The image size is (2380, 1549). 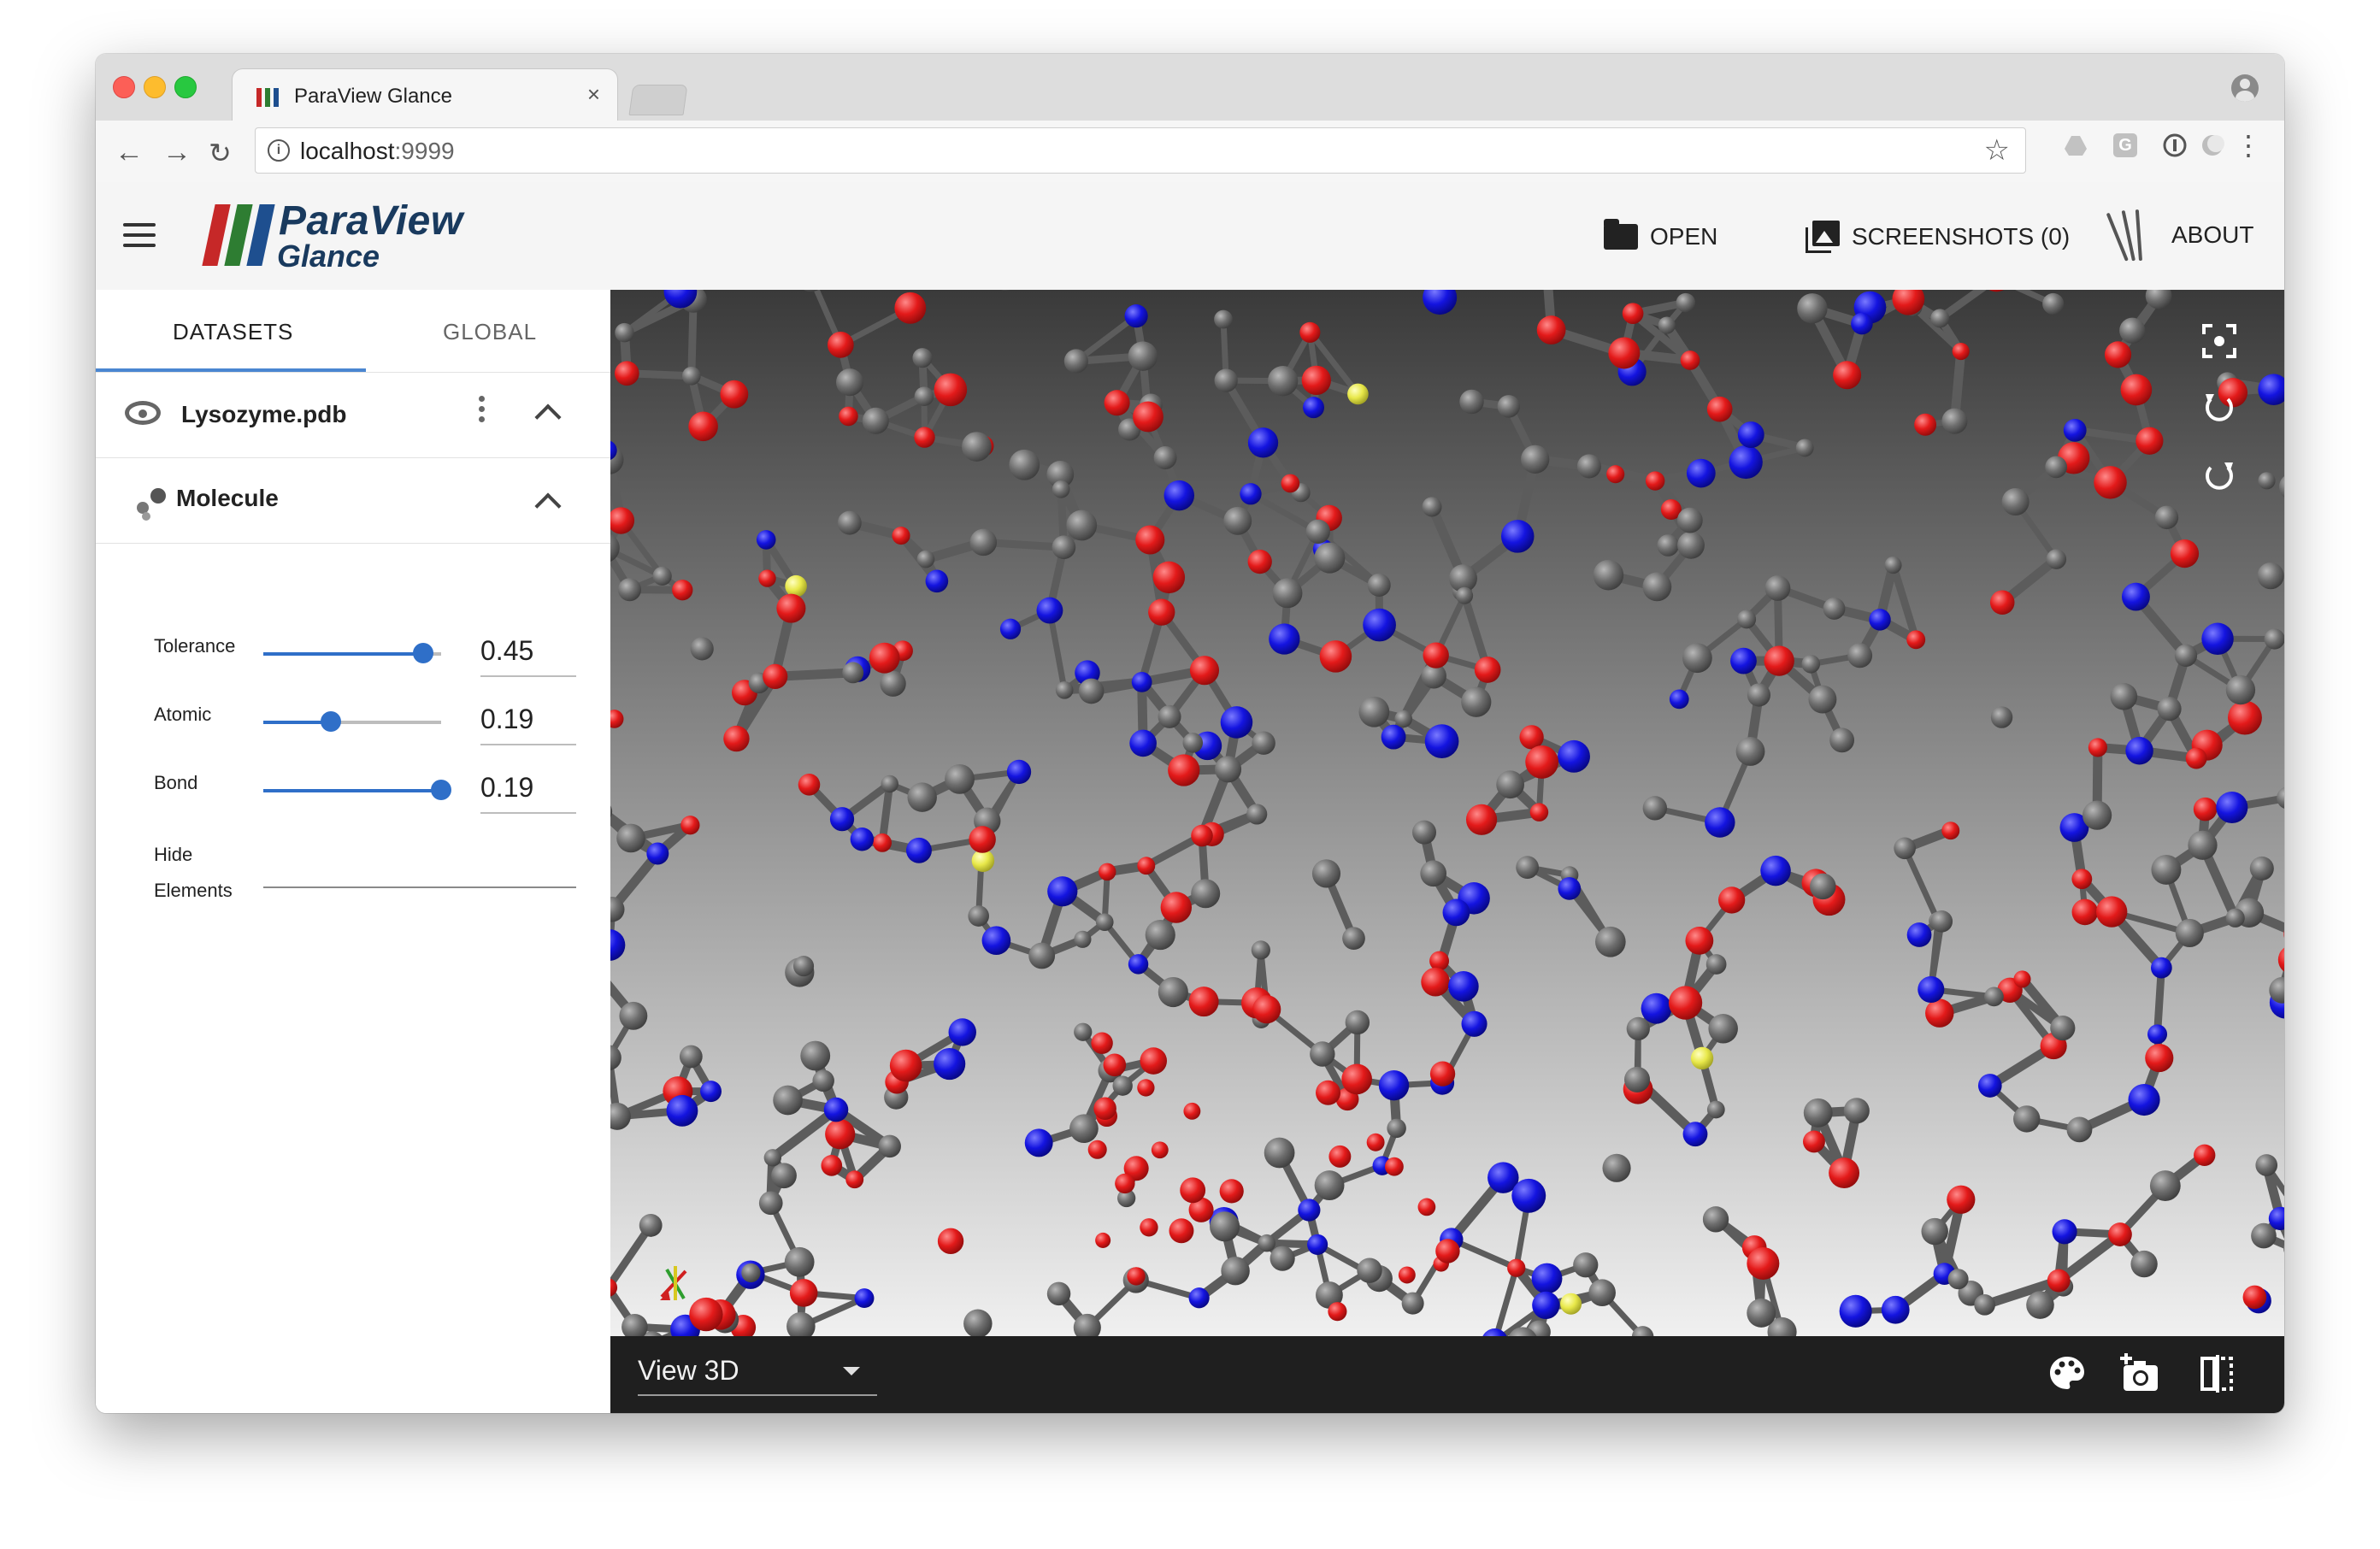 I want to click on slider-fill, so click(x=297, y=722).